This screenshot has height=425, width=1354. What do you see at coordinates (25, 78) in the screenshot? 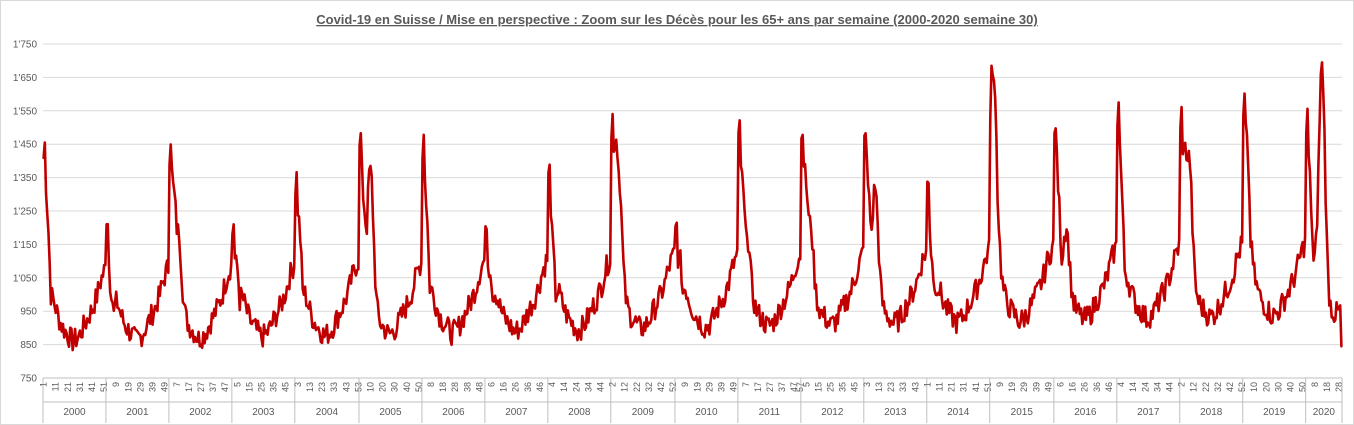
I see `y-tick-label: 1'650` at bounding box center [25, 78].